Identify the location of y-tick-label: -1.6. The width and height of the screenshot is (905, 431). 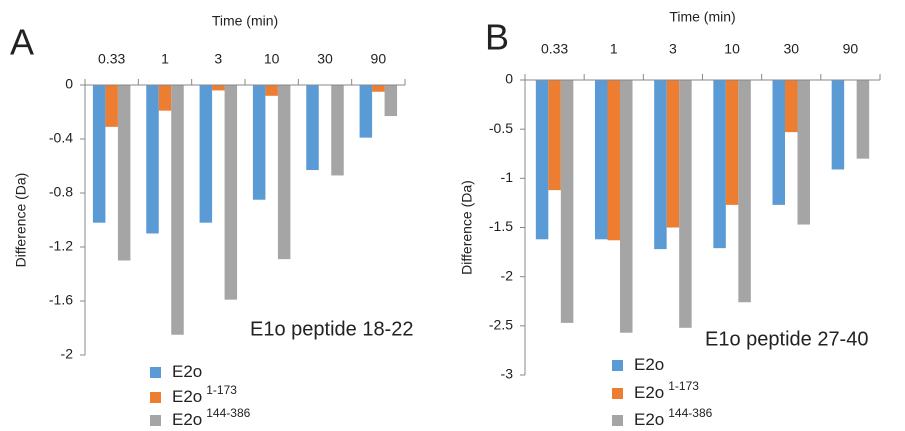
(61, 300).